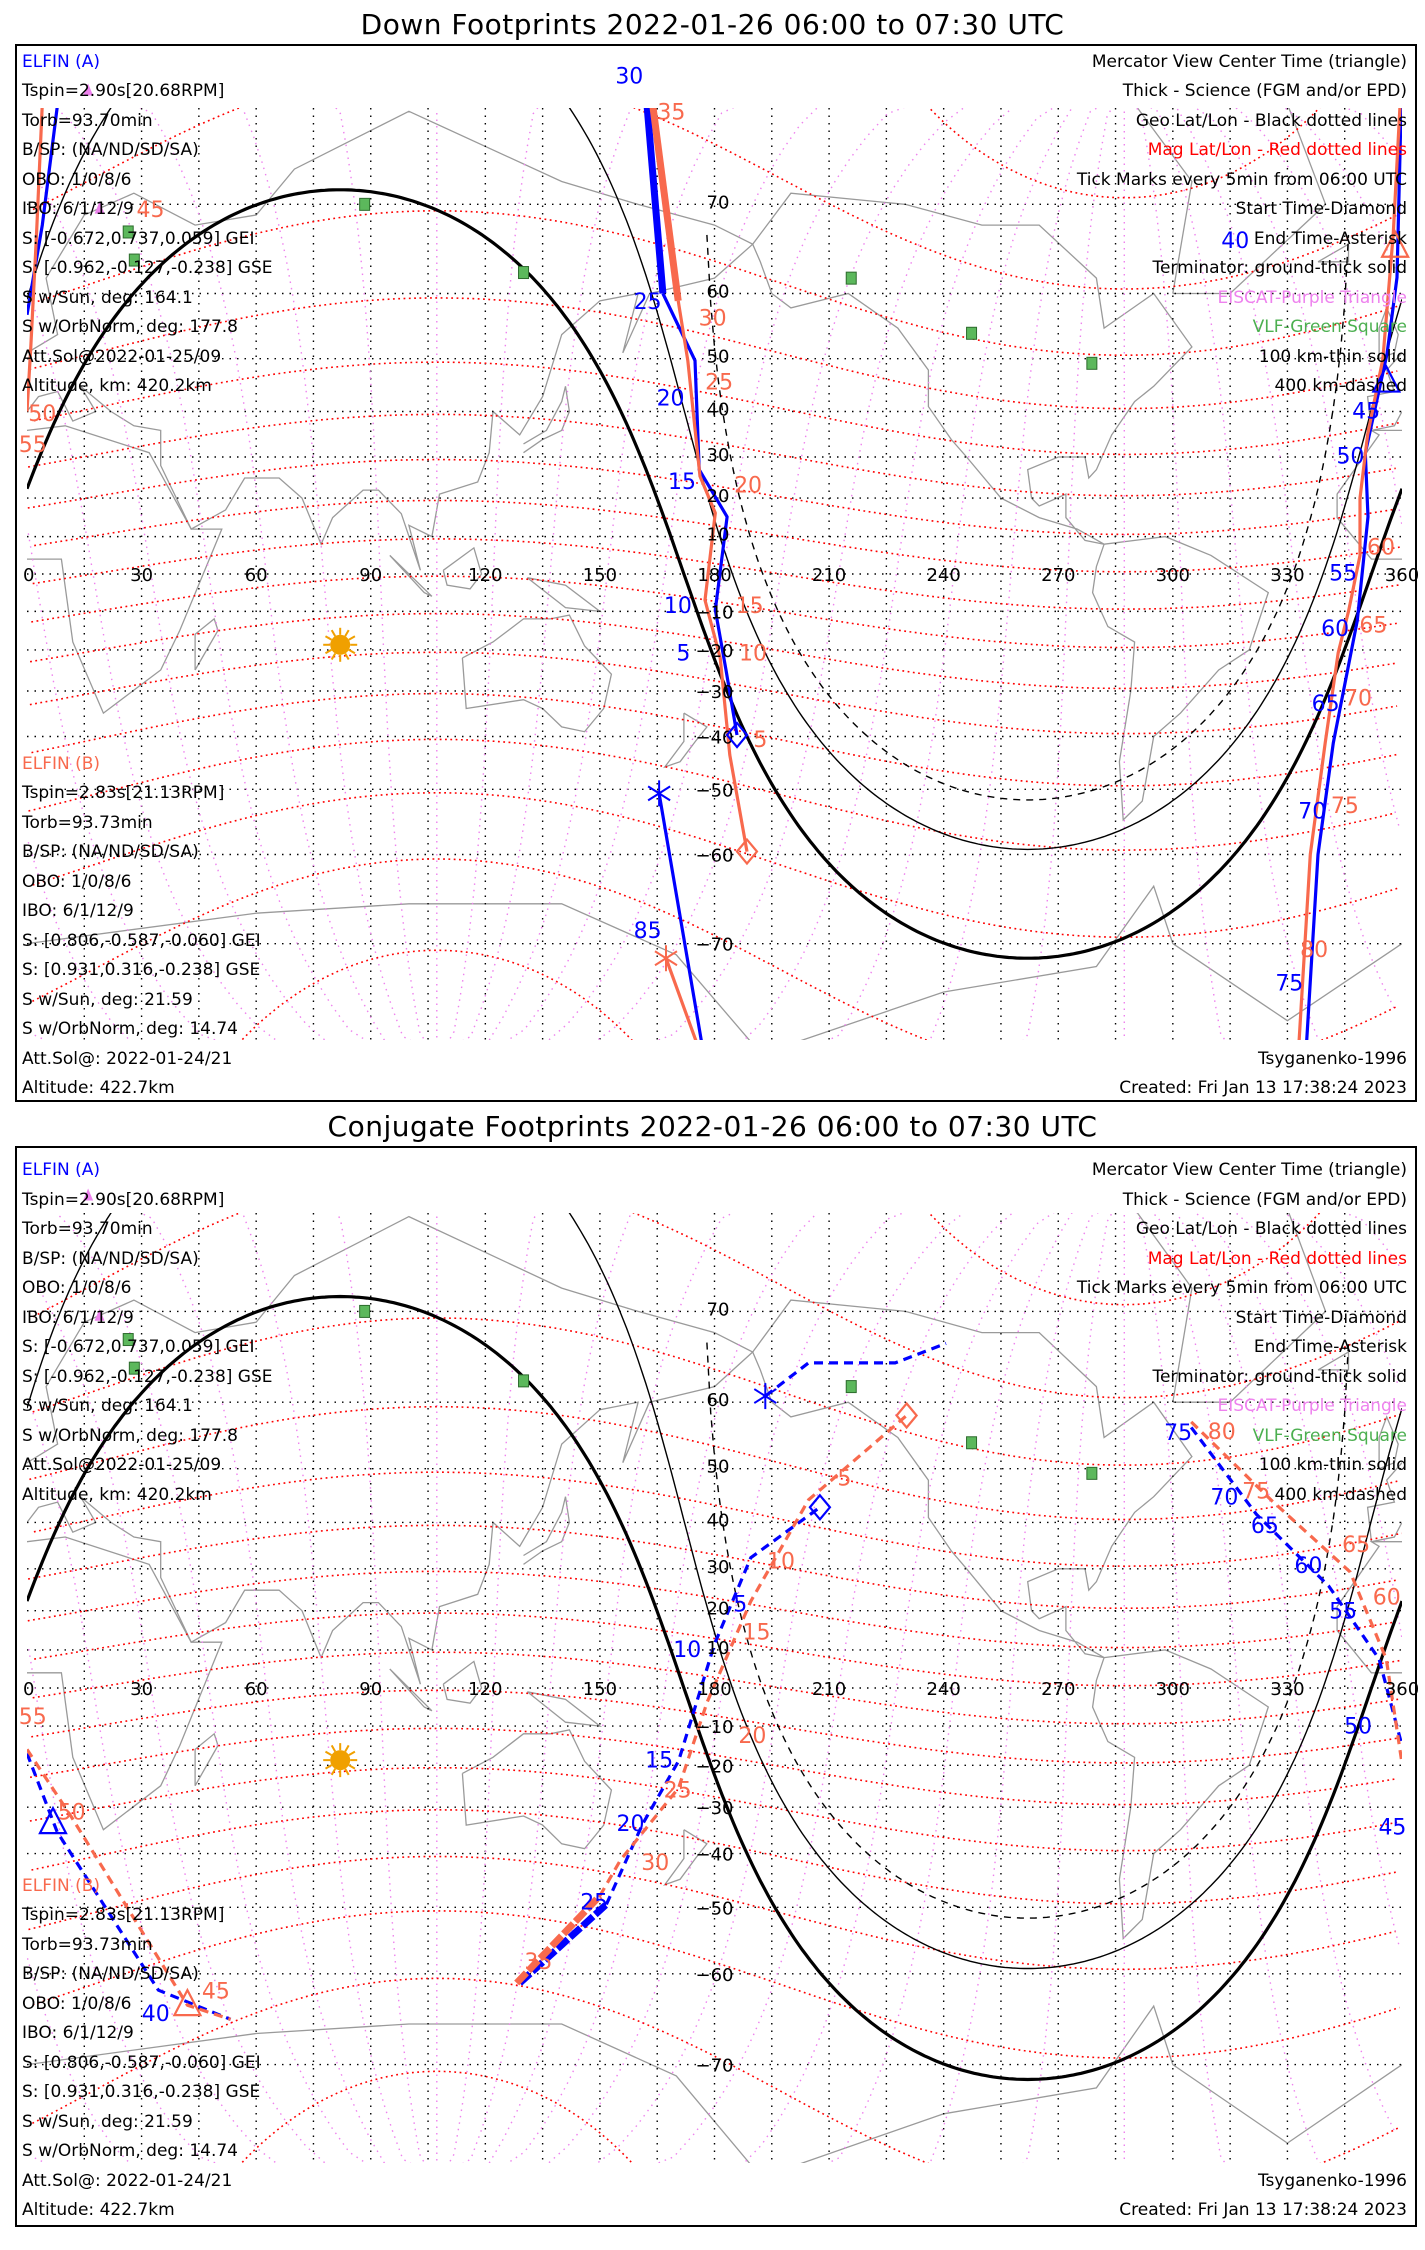 This screenshot has width=1425, height=2250. I want to click on lon-tick-label: 210, so click(829, 575).